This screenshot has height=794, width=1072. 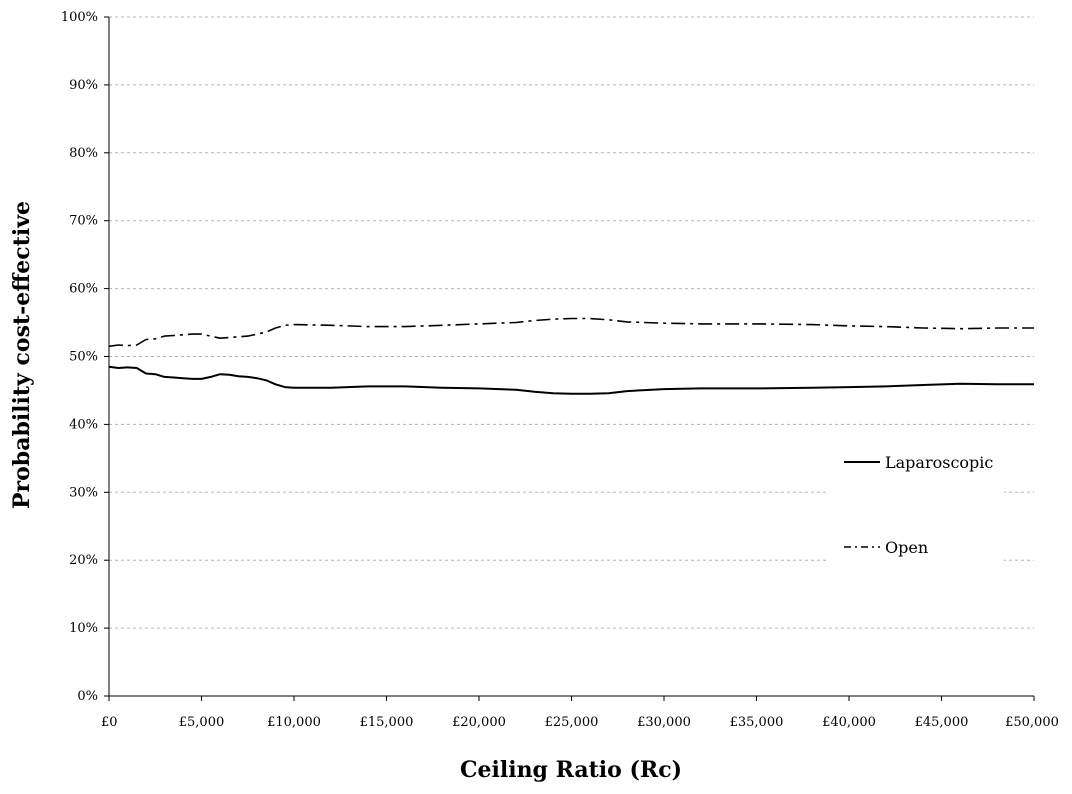 What do you see at coordinates (83, 153) in the screenshot?
I see `y-tick-label: 80%` at bounding box center [83, 153].